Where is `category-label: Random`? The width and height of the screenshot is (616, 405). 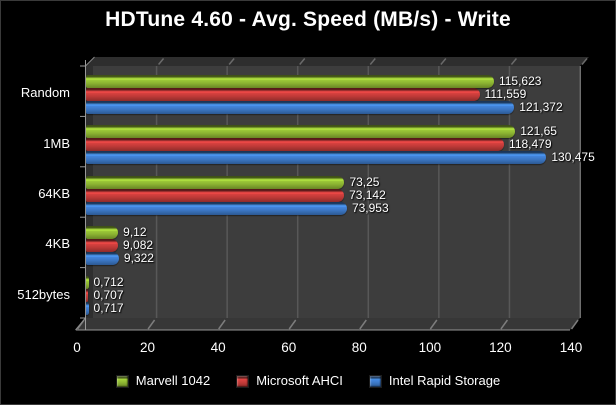
category-label: Random is located at coordinates (45, 93).